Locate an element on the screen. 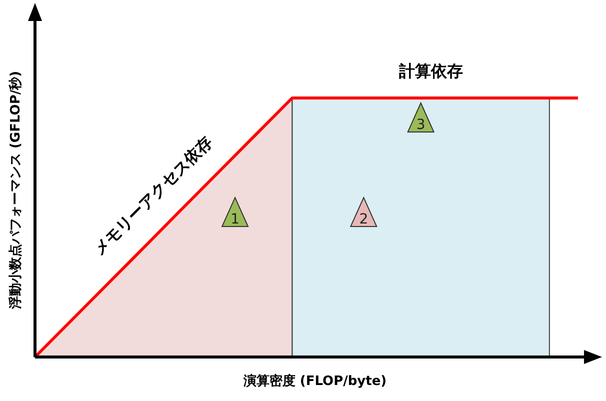  y-axis-title: 浮動小数点パフォーマンス (GFLOP/秒) is located at coordinates (16, 190).